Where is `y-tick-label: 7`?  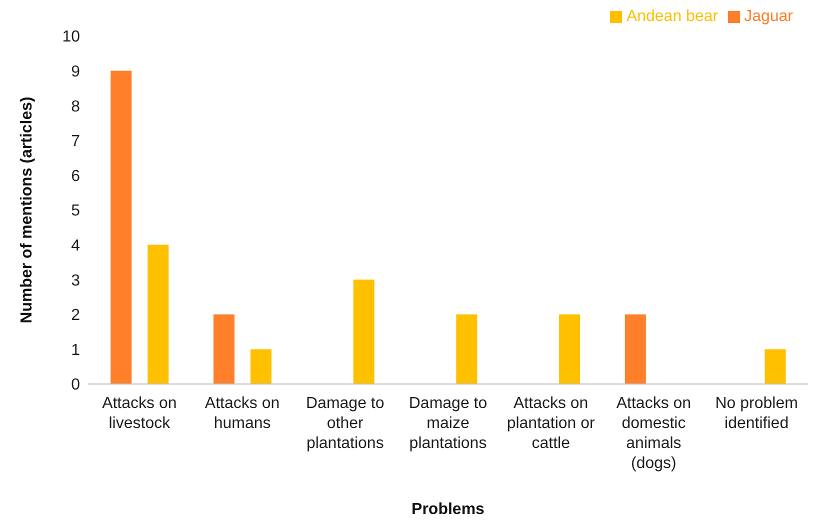
y-tick-label: 7 is located at coordinates (75, 141).